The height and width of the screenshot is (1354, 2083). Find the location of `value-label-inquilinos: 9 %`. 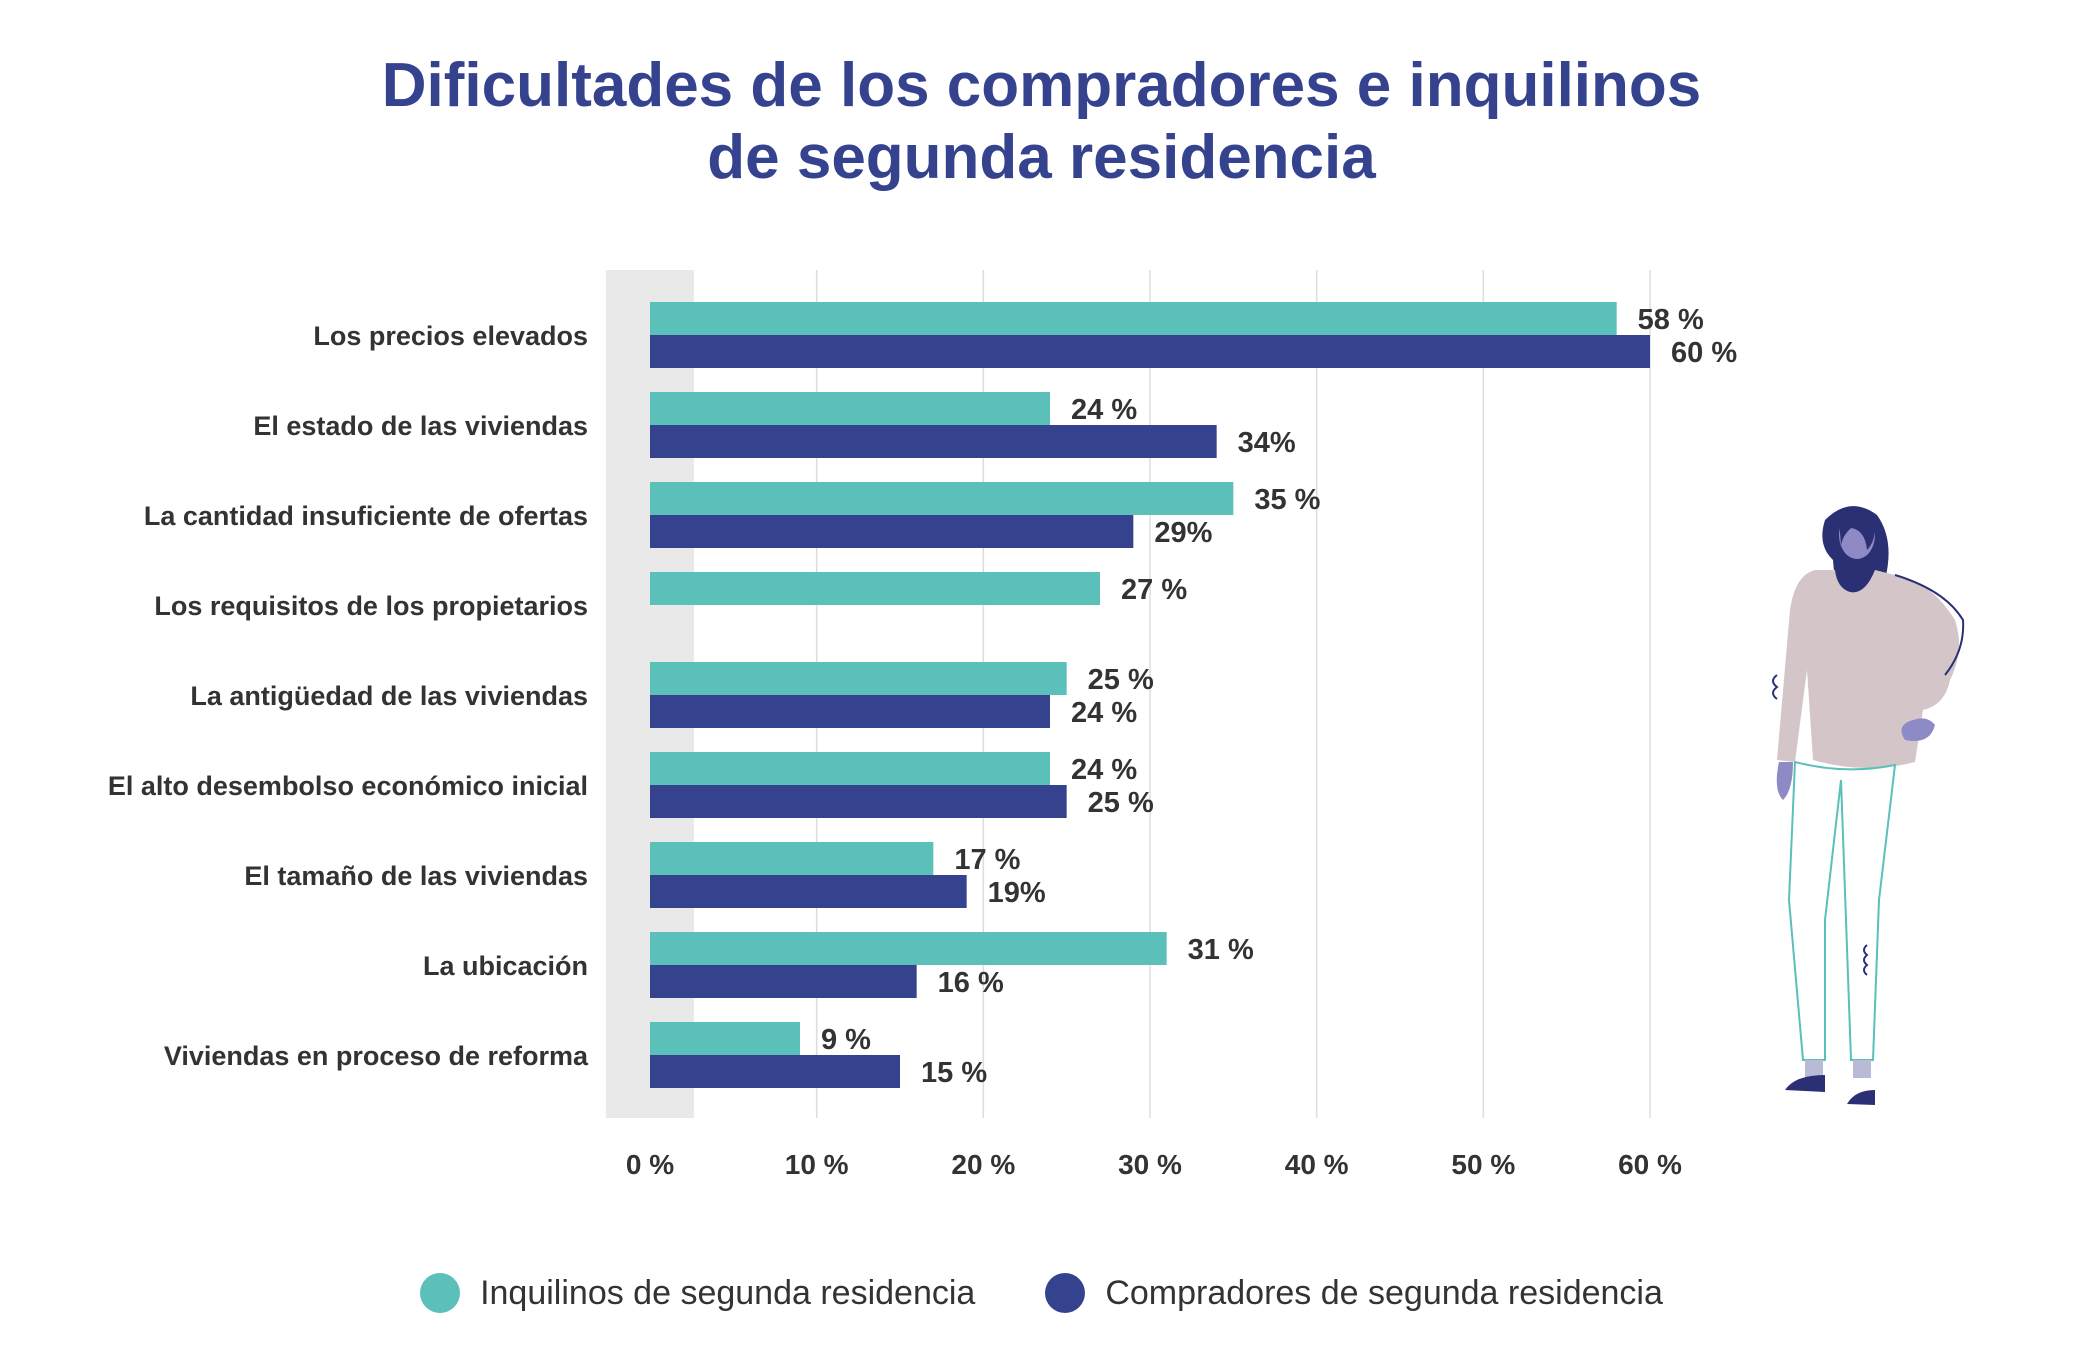

value-label-inquilinos: 9 % is located at coordinates (846, 1040).